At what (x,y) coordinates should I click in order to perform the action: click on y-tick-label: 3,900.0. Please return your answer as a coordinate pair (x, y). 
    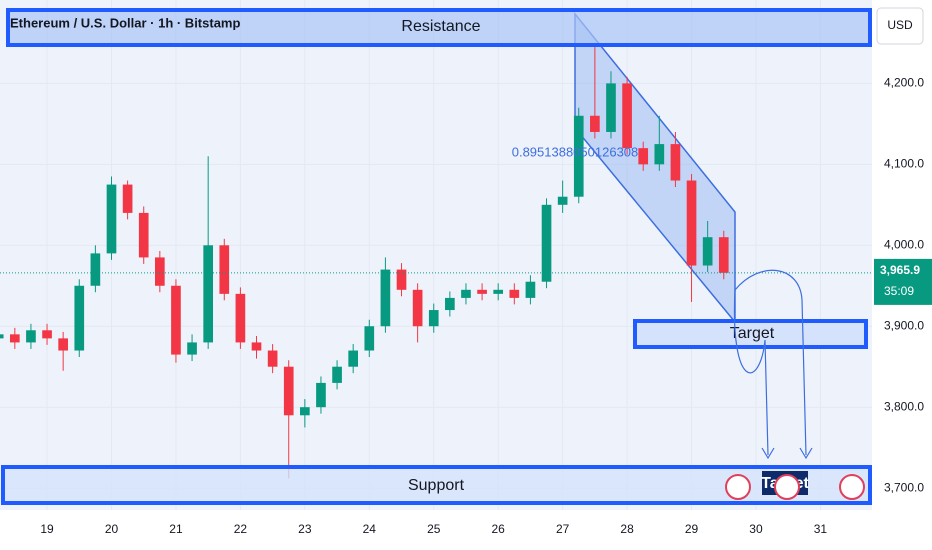
    Looking at the image, I should click on (904, 325).